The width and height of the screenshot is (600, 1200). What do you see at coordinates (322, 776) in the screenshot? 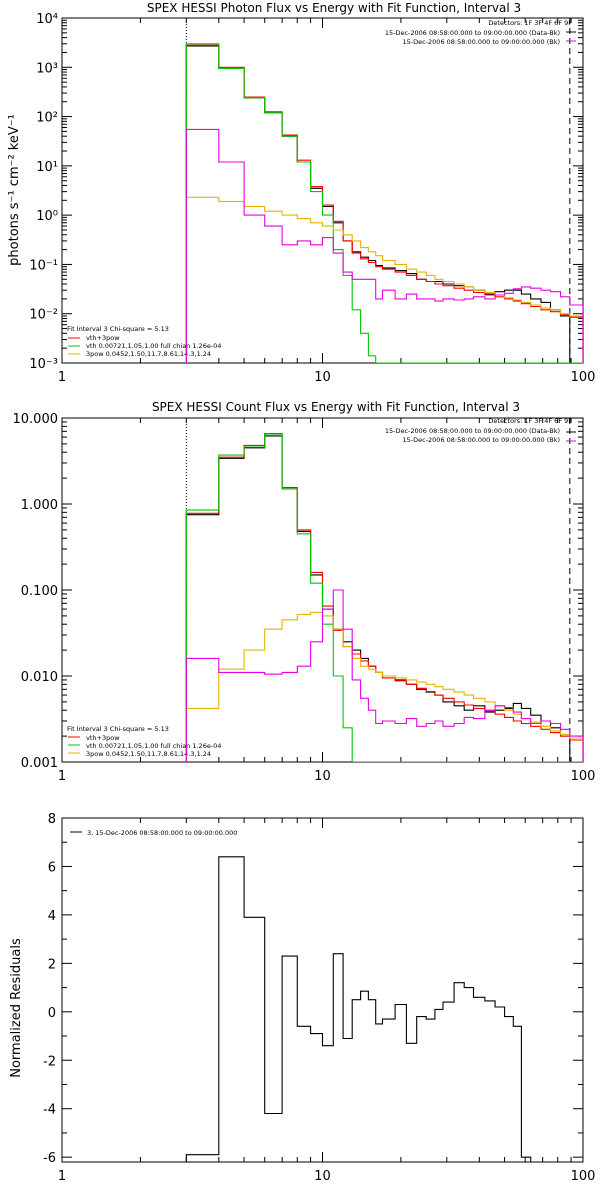
I see `count-x-tick-label: 10` at bounding box center [322, 776].